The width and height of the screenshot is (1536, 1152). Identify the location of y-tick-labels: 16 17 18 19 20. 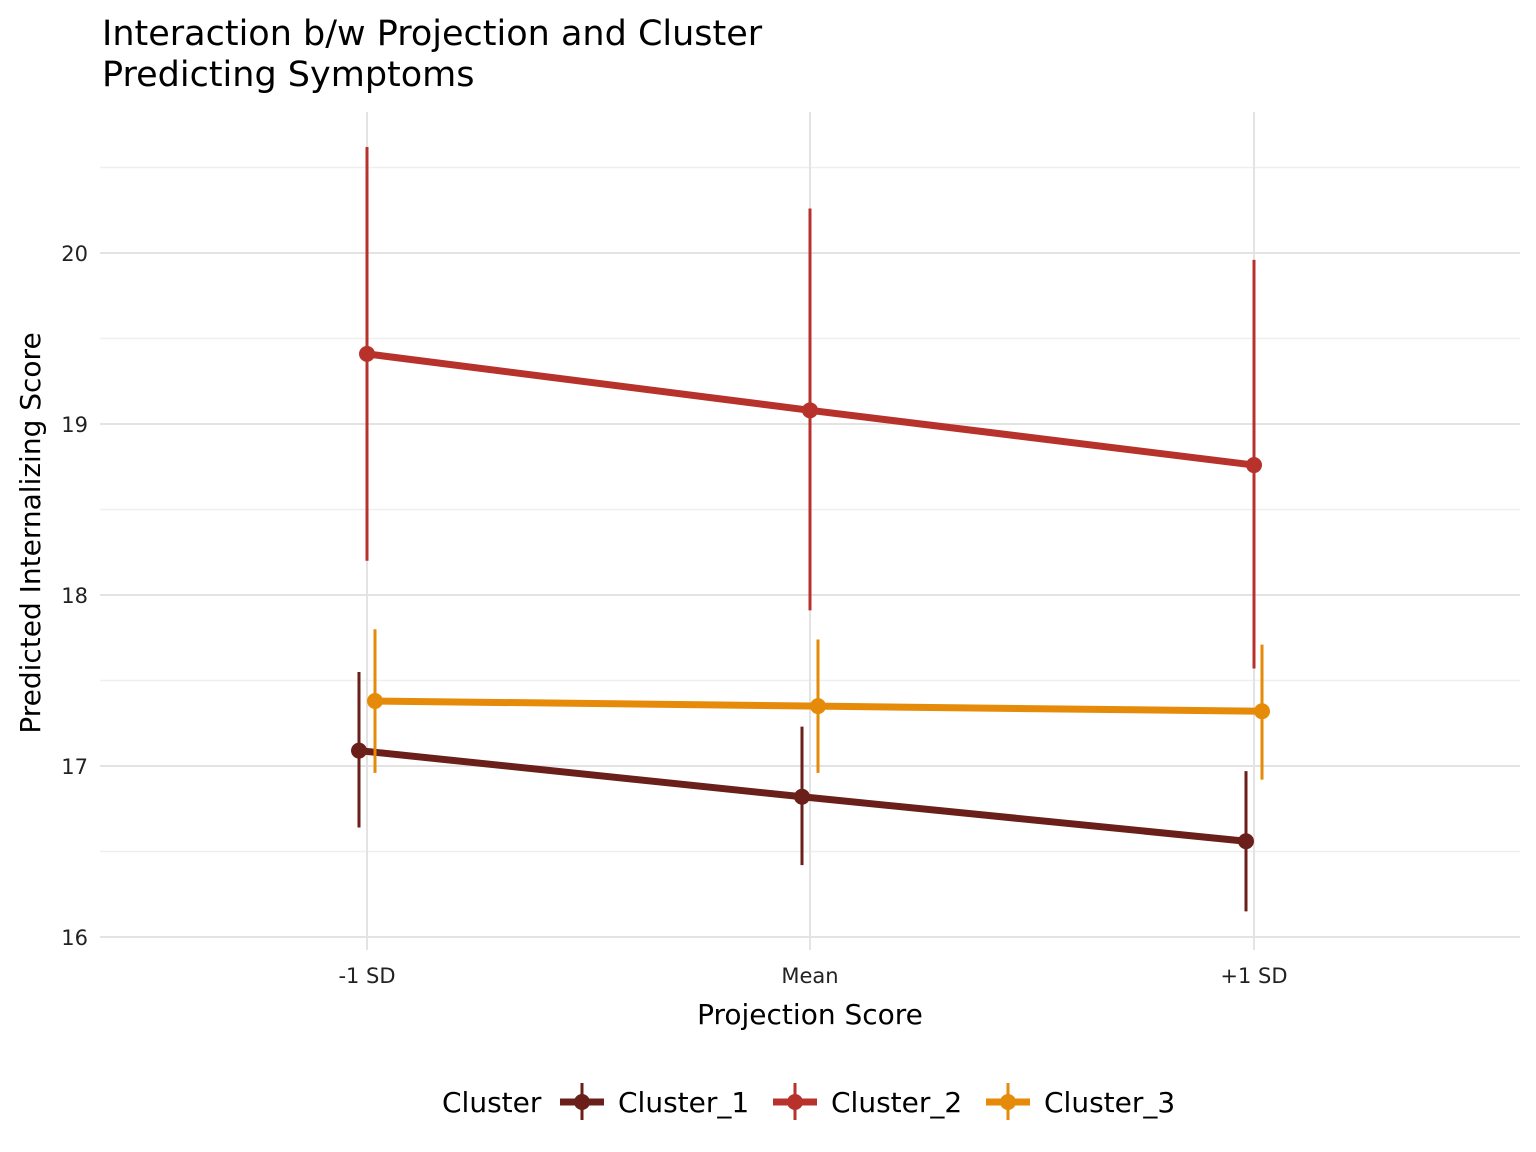
(74, 596).